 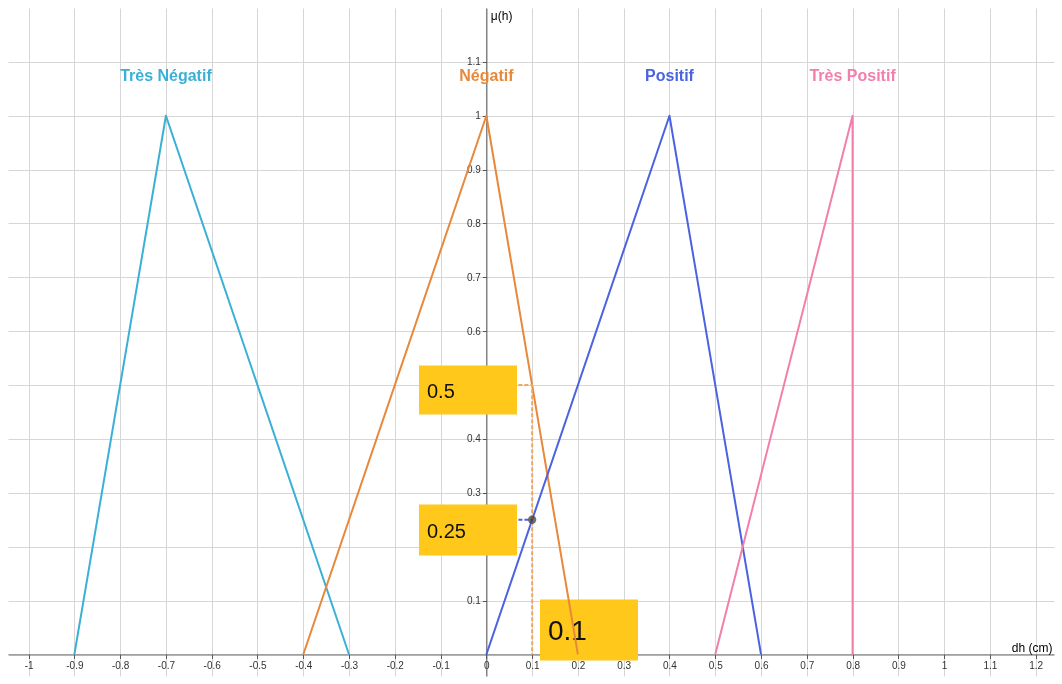 What do you see at coordinates (807, 665) in the screenshot?
I see `x-tick-label: 0.7` at bounding box center [807, 665].